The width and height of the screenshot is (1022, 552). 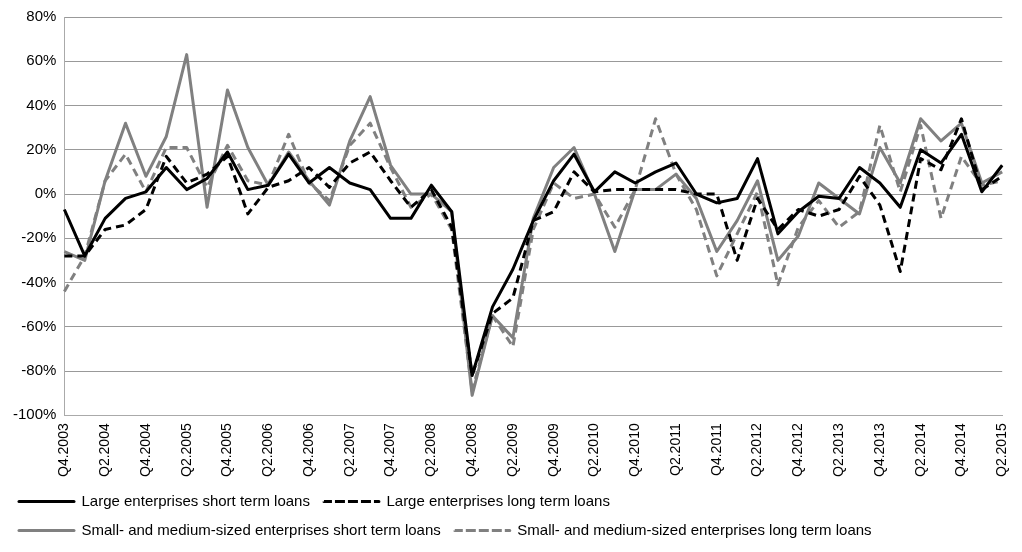 What do you see at coordinates (634, 450) in the screenshot?
I see `x-tick-label: Q4.2010` at bounding box center [634, 450].